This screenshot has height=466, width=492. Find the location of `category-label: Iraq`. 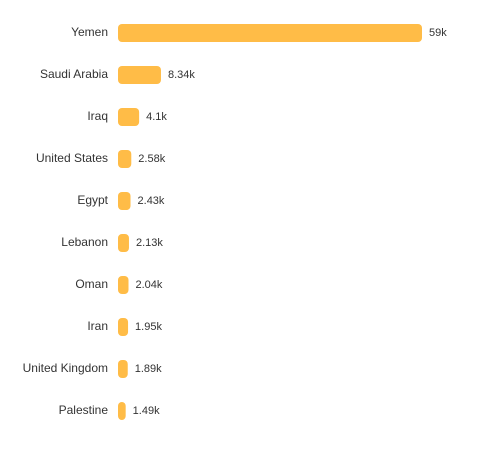

category-label: Iraq is located at coordinates (97, 116).